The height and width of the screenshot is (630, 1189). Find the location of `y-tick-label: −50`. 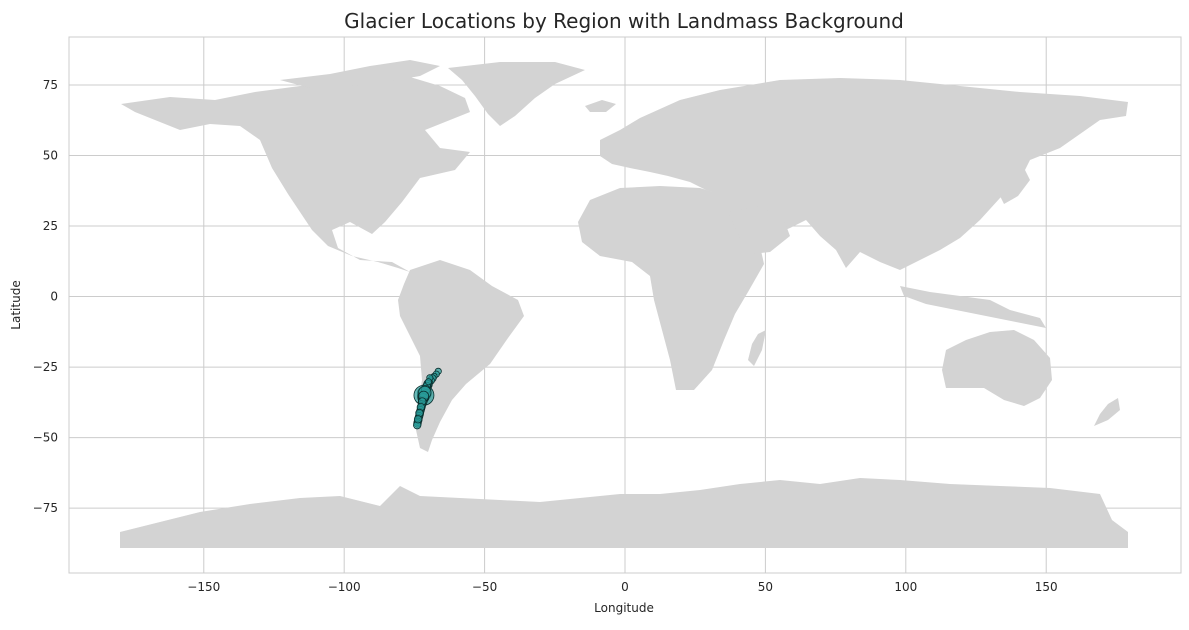

y-tick-label: −50 is located at coordinates (45, 438).